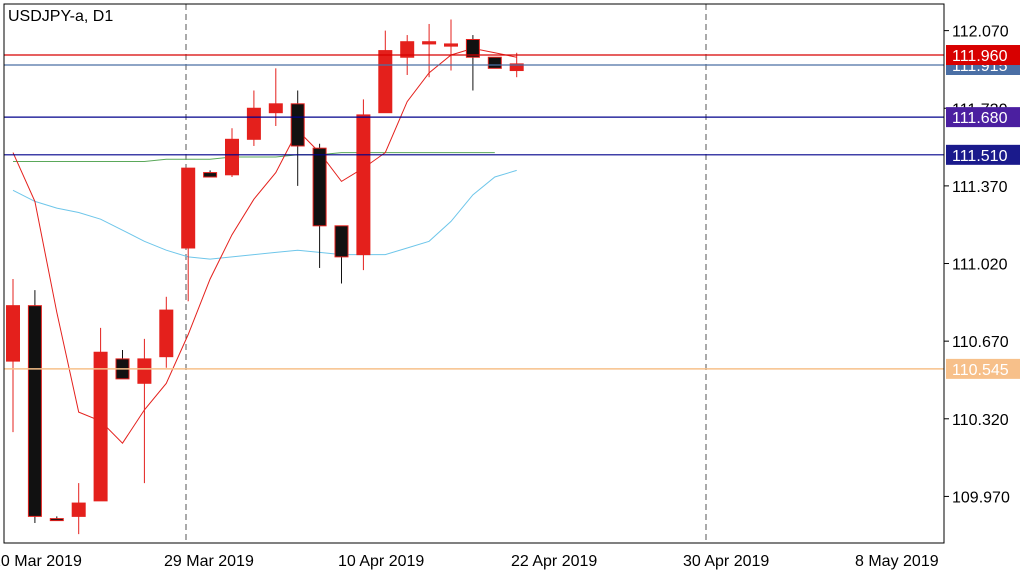 This screenshot has width=1024, height=577. What do you see at coordinates (554, 561) in the screenshot?
I see `x-tick-label: 22 Apr 2019` at bounding box center [554, 561].